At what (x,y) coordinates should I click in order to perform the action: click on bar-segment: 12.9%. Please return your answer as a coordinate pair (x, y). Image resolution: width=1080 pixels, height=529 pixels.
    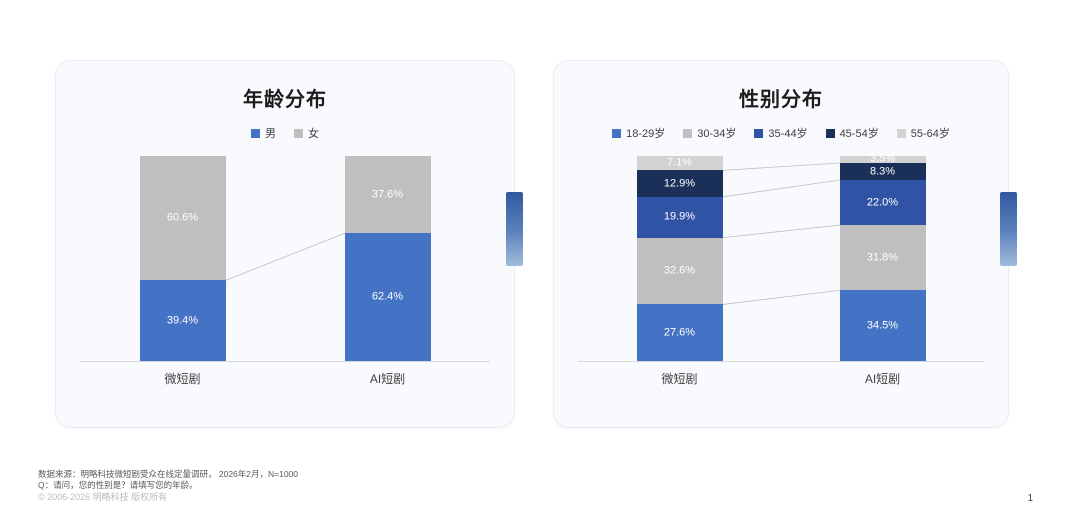
    Looking at the image, I should click on (679, 183).